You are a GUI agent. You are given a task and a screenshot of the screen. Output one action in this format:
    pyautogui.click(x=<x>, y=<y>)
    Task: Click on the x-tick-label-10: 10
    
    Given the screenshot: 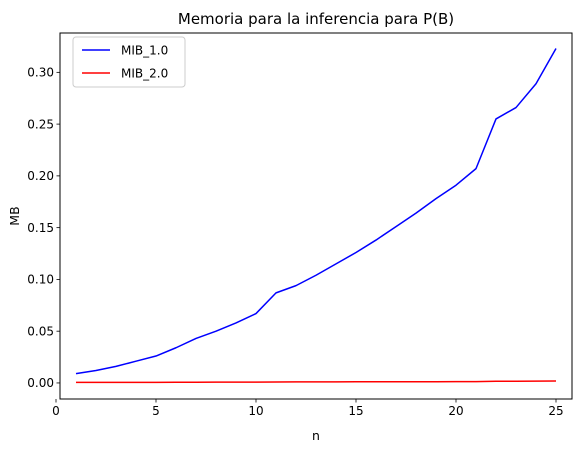 What is the action you would take?
    pyautogui.click(x=255, y=411)
    